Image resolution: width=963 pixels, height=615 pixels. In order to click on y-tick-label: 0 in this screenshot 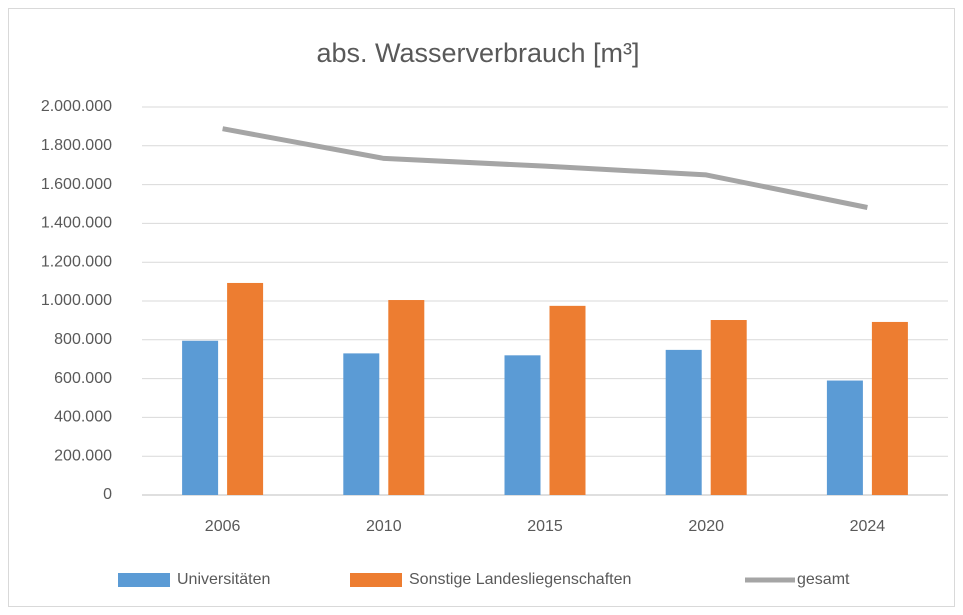, I will do `click(107, 494)`.